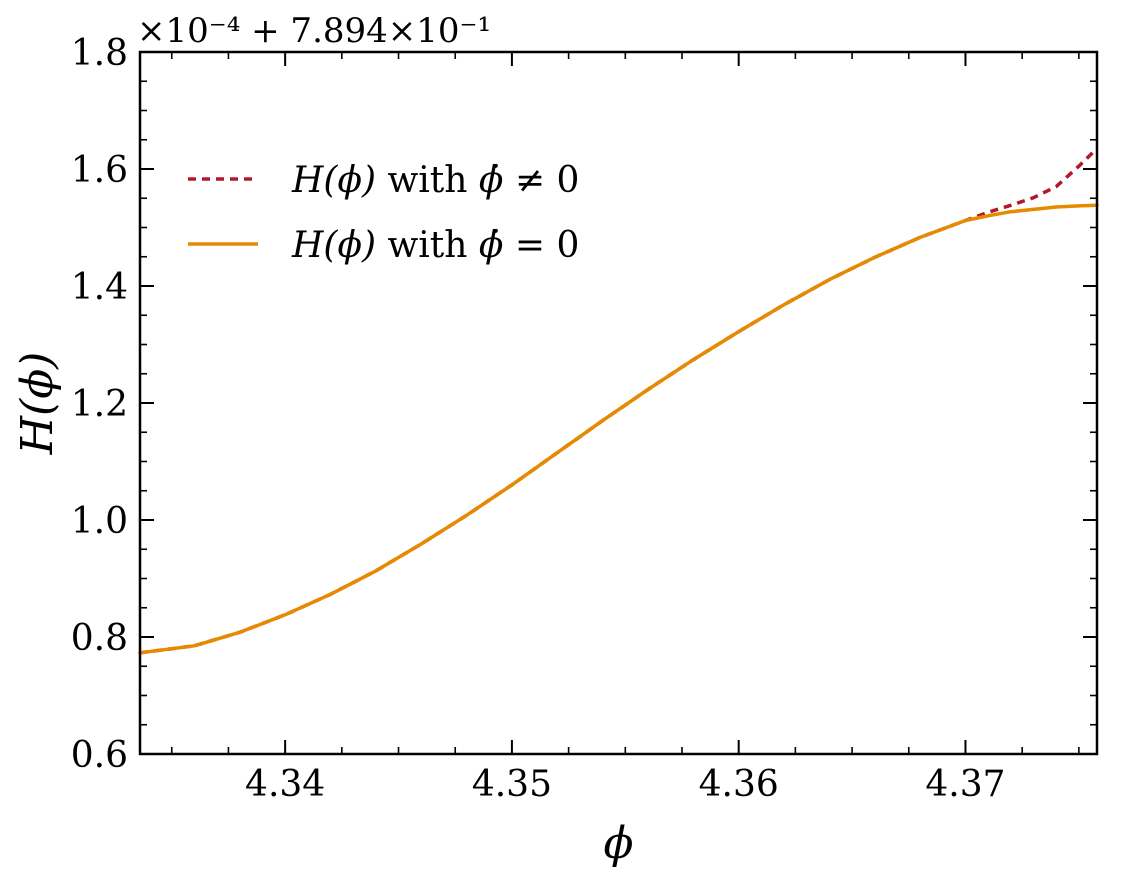 The width and height of the screenshot is (1137, 891). I want to click on legend-entry-nonzero-var: ϕ̇, so click(491, 180).